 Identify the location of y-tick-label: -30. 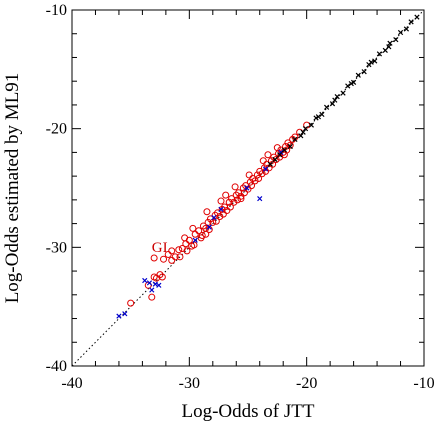
(56, 247).